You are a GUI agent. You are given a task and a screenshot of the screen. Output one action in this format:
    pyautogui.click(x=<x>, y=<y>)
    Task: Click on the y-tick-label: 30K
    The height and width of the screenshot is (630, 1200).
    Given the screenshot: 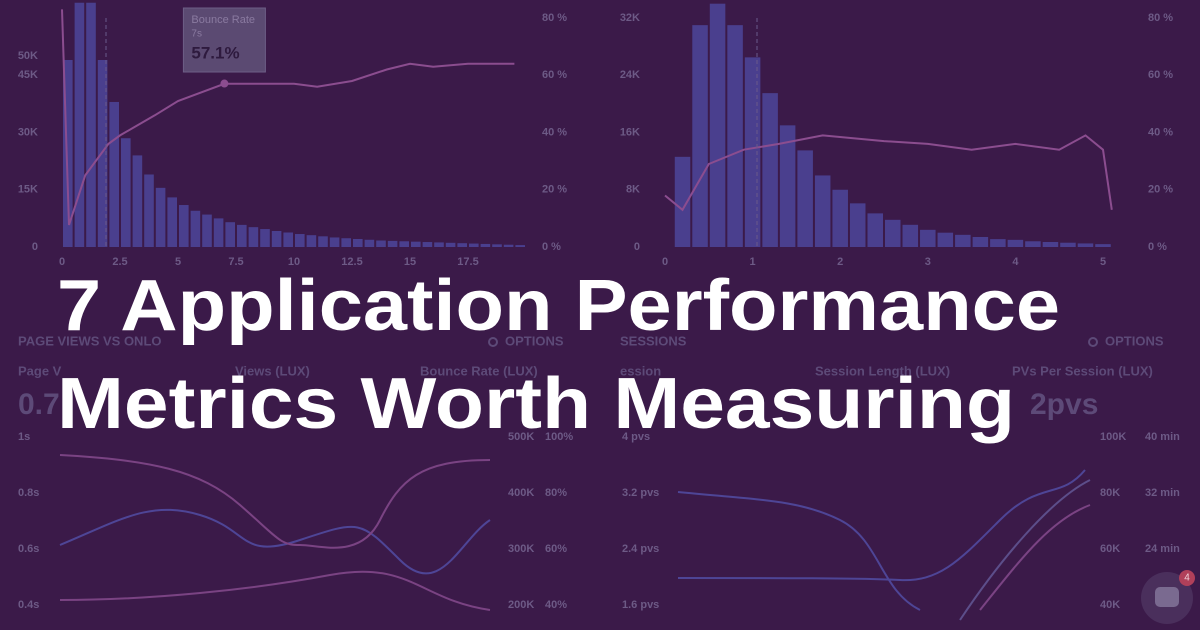 What is the action you would take?
    pyautogui.click(x=28, y=132)
    